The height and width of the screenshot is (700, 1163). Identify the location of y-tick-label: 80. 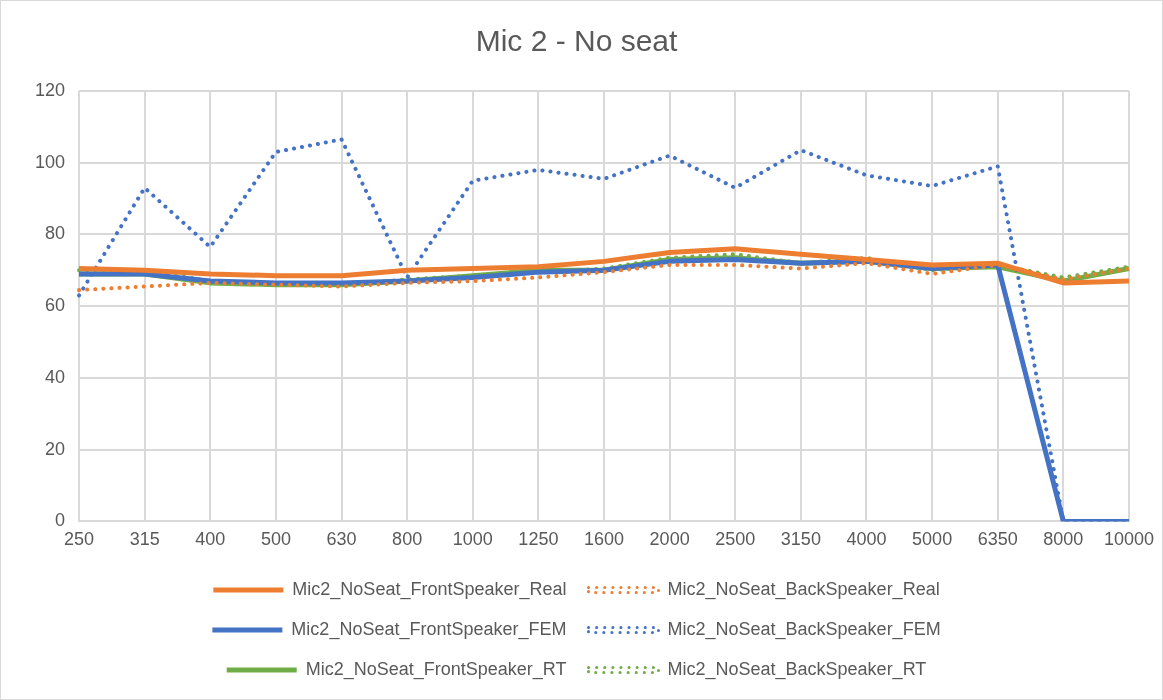
(55, 233).